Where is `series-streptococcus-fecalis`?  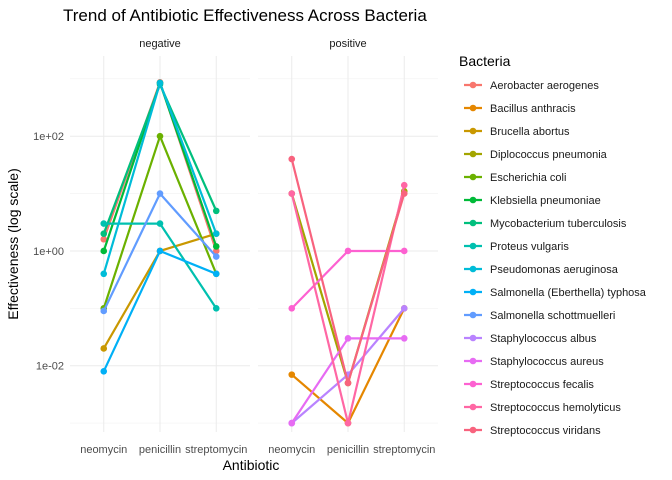 series-streptococcus-fecalis is located at coordinates (348, 279).